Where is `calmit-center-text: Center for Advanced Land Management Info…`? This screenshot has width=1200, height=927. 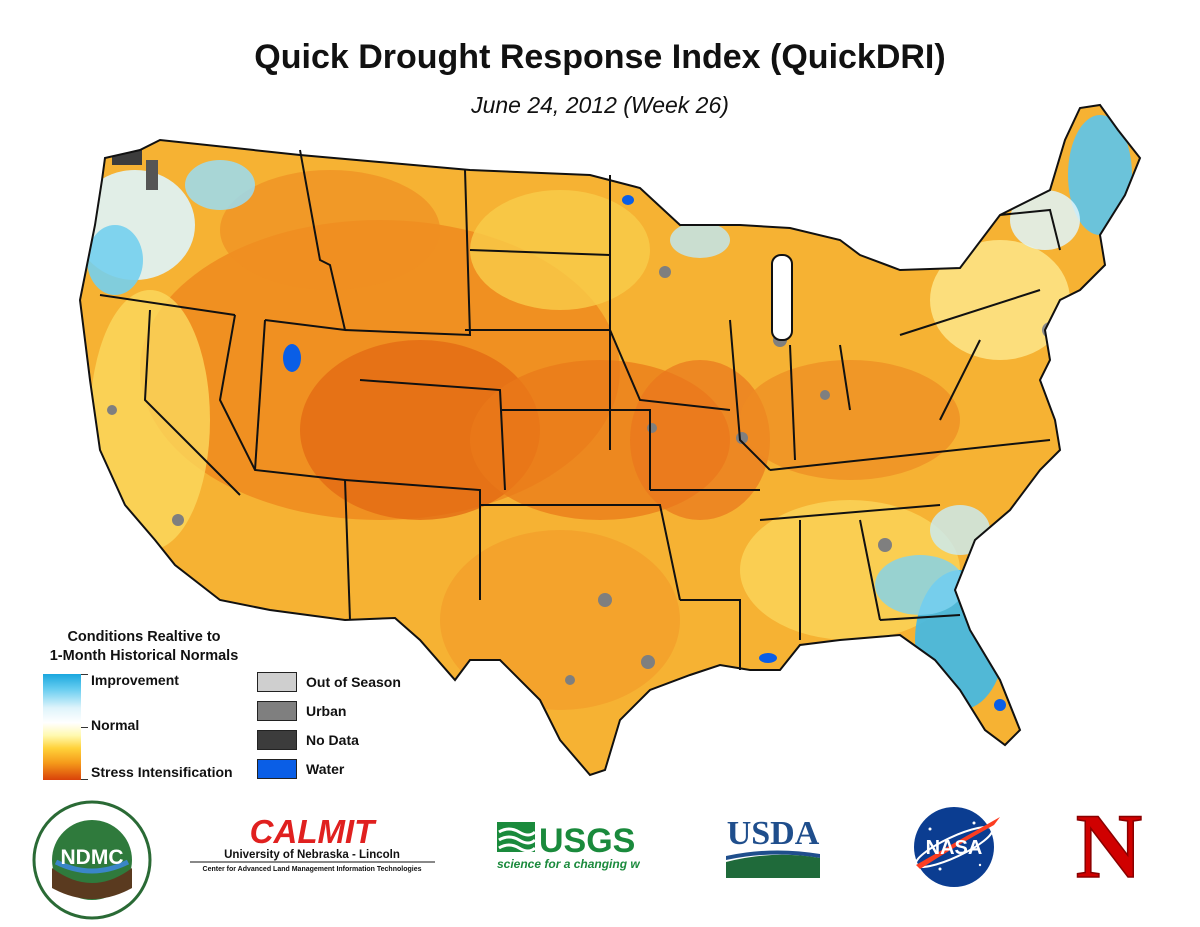
calmit-center-text: Center for Advanced Land Management Info… is located at coordinates (312, 869).